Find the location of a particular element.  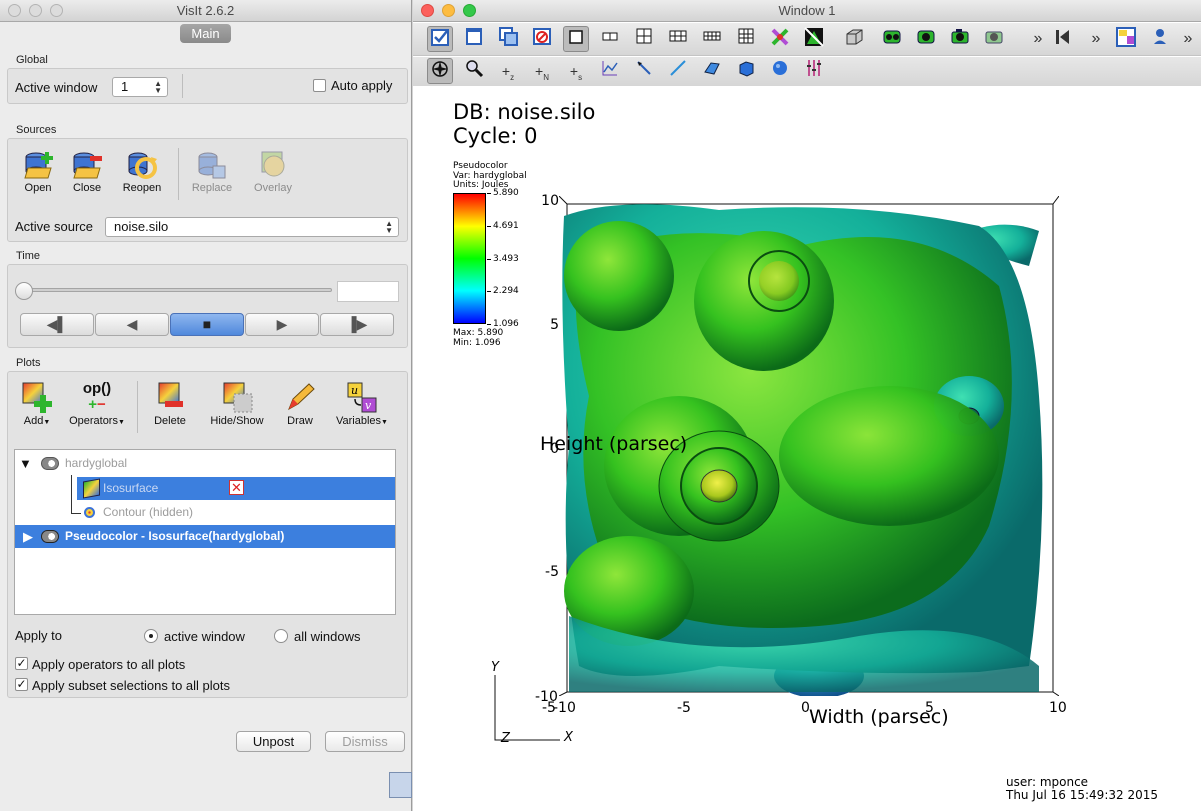

user-annotation: user: mponce is located at coordinates (1047, 782).